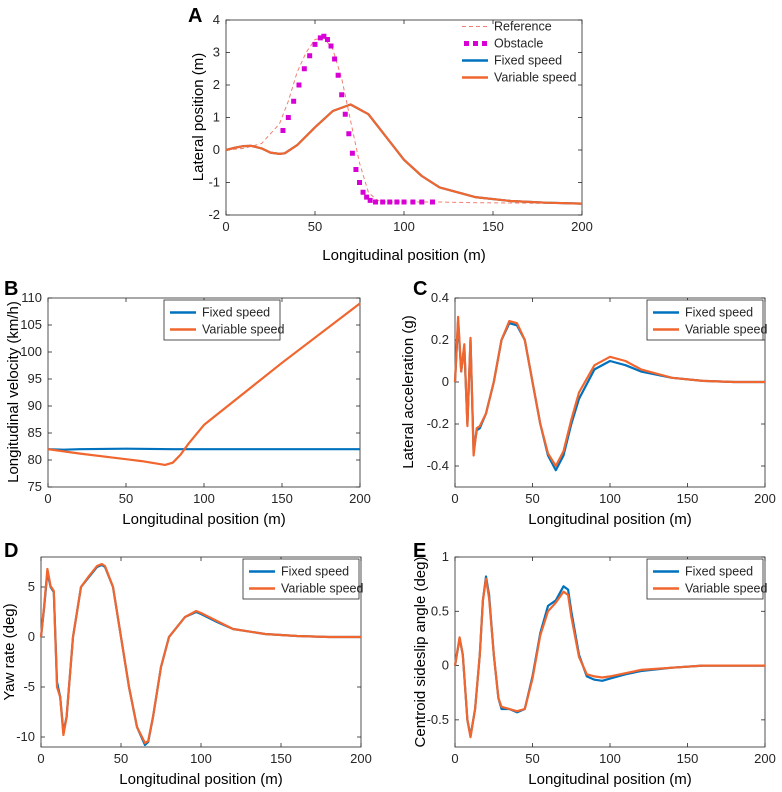  Describe the element at coordinates (31, 586) in the screenshot. I see `y-tick-label-d: 5` at that location.